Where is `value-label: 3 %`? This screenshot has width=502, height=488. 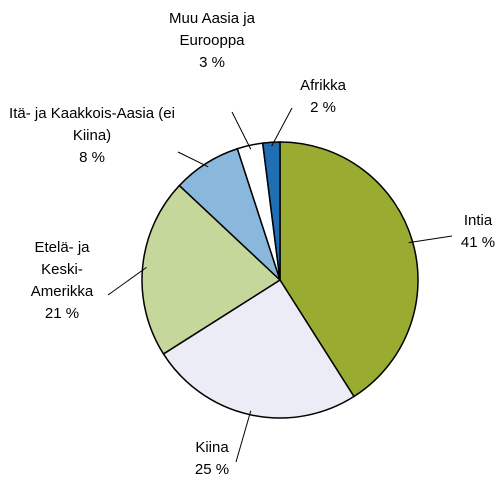 value-label: 3 % is located at coordinates (212, 62).